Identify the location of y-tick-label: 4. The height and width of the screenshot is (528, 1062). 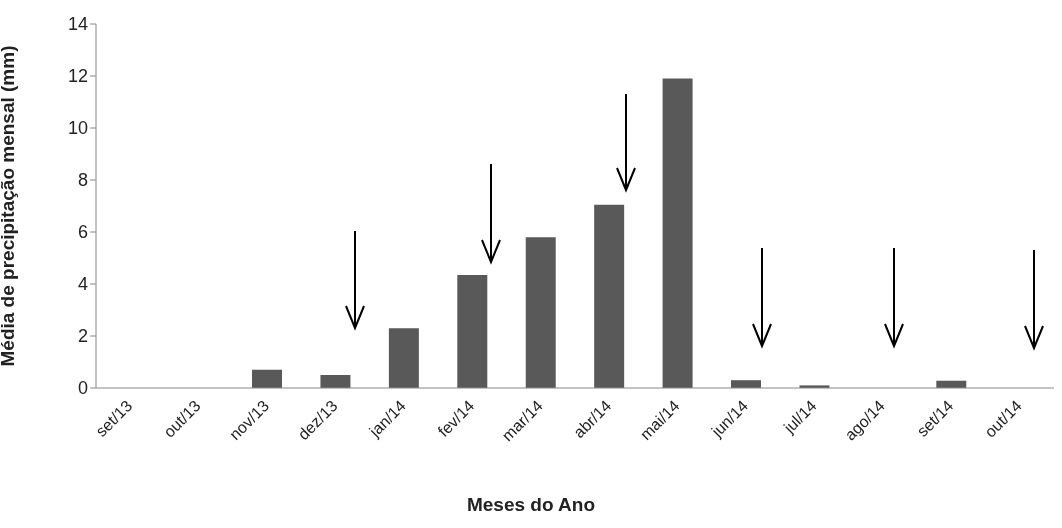
(82, 284).